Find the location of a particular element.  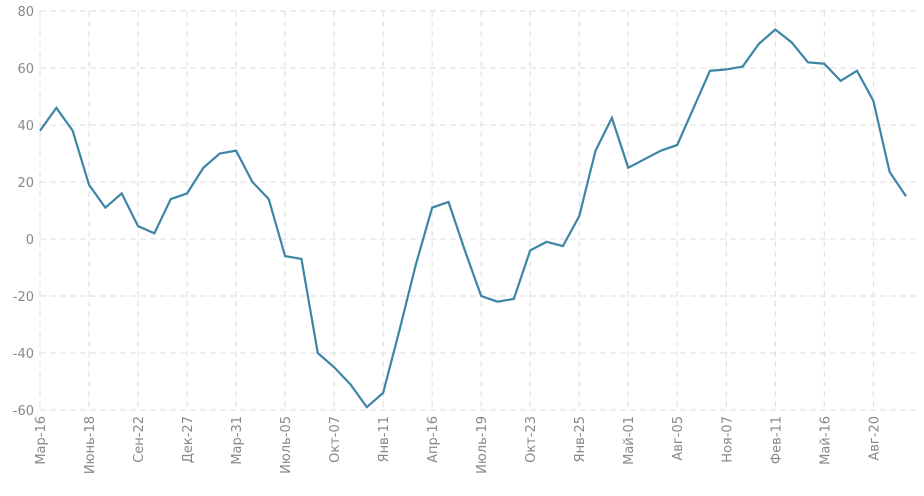

x-tick-label: Июнь-18 is located at coordinates (90, 445).